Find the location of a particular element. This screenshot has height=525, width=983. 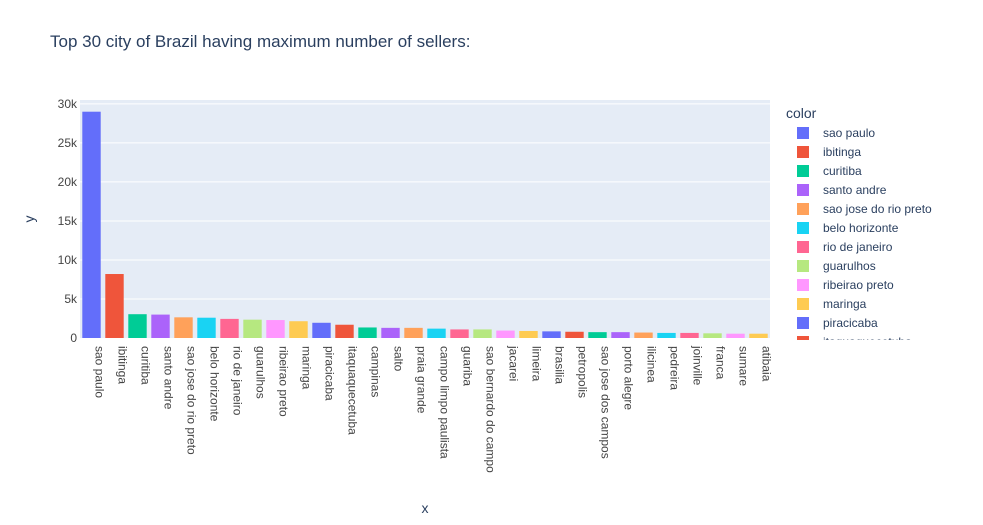

legend-item: guarulhos is located at coordinates (836, 265).